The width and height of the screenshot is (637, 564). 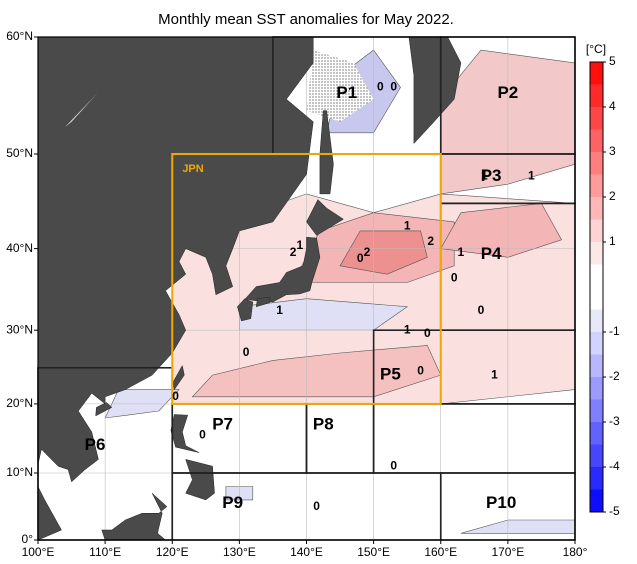 I want to click on lat-tick-label: 40°N, so click(x=19, y=248).